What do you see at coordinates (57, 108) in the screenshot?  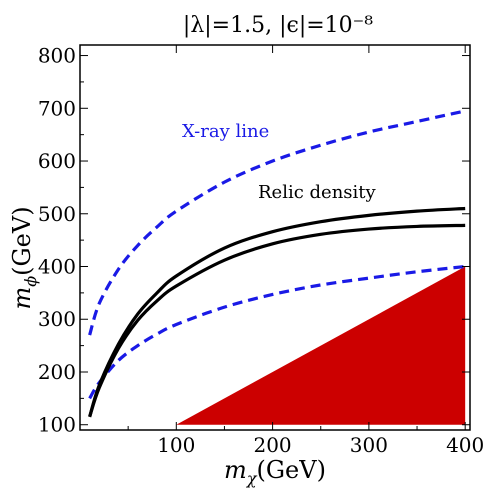 I see `y-tick-label: 700` at bounding box center [57, 108].